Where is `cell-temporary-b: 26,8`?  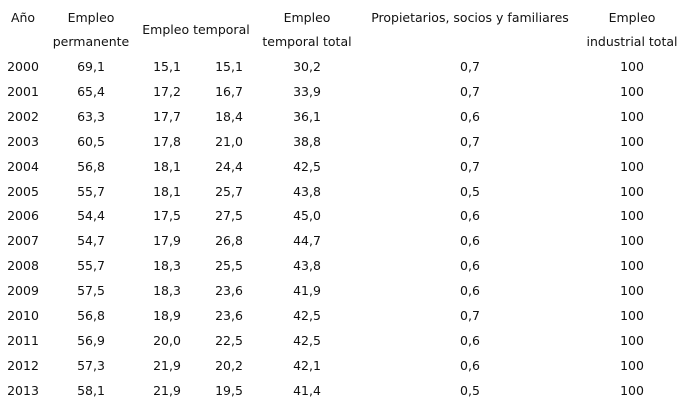 cell-temporary-b: 26,8 is located at coordinates (229, 241).